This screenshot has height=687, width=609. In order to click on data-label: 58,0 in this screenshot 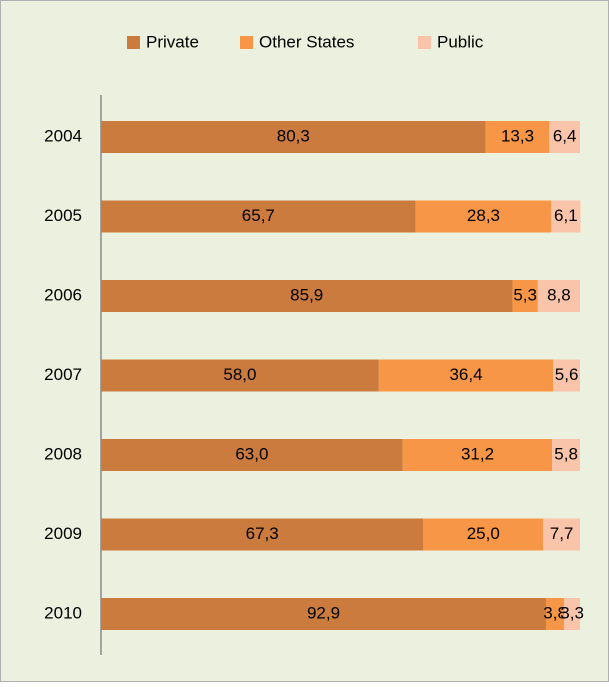, I will do `click(239, 374)`.